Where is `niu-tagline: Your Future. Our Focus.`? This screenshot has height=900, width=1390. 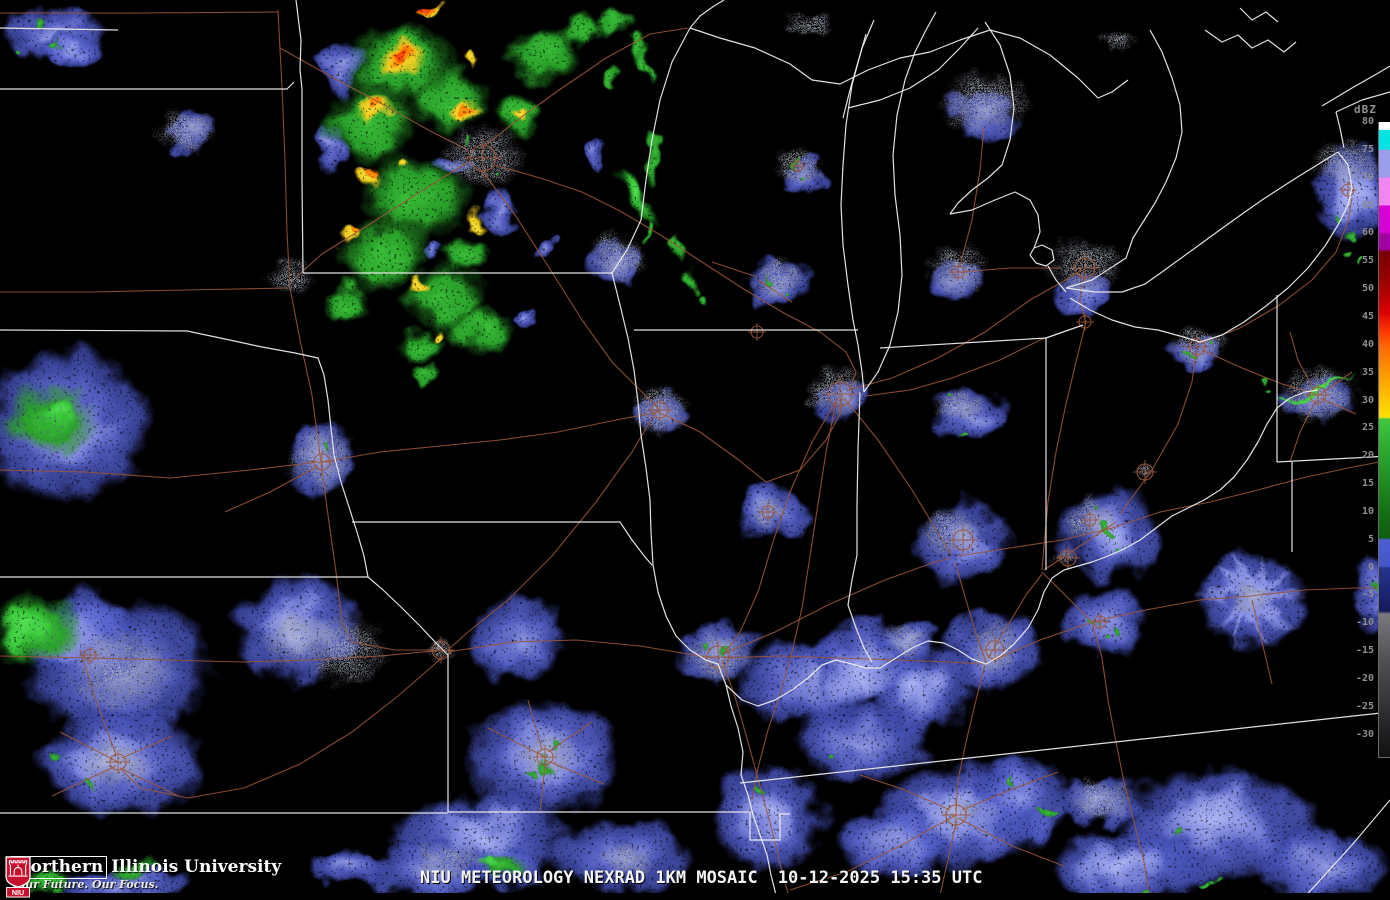 niu-tagline: Your Future. Our Focus. is located at coordinates (85, 884).